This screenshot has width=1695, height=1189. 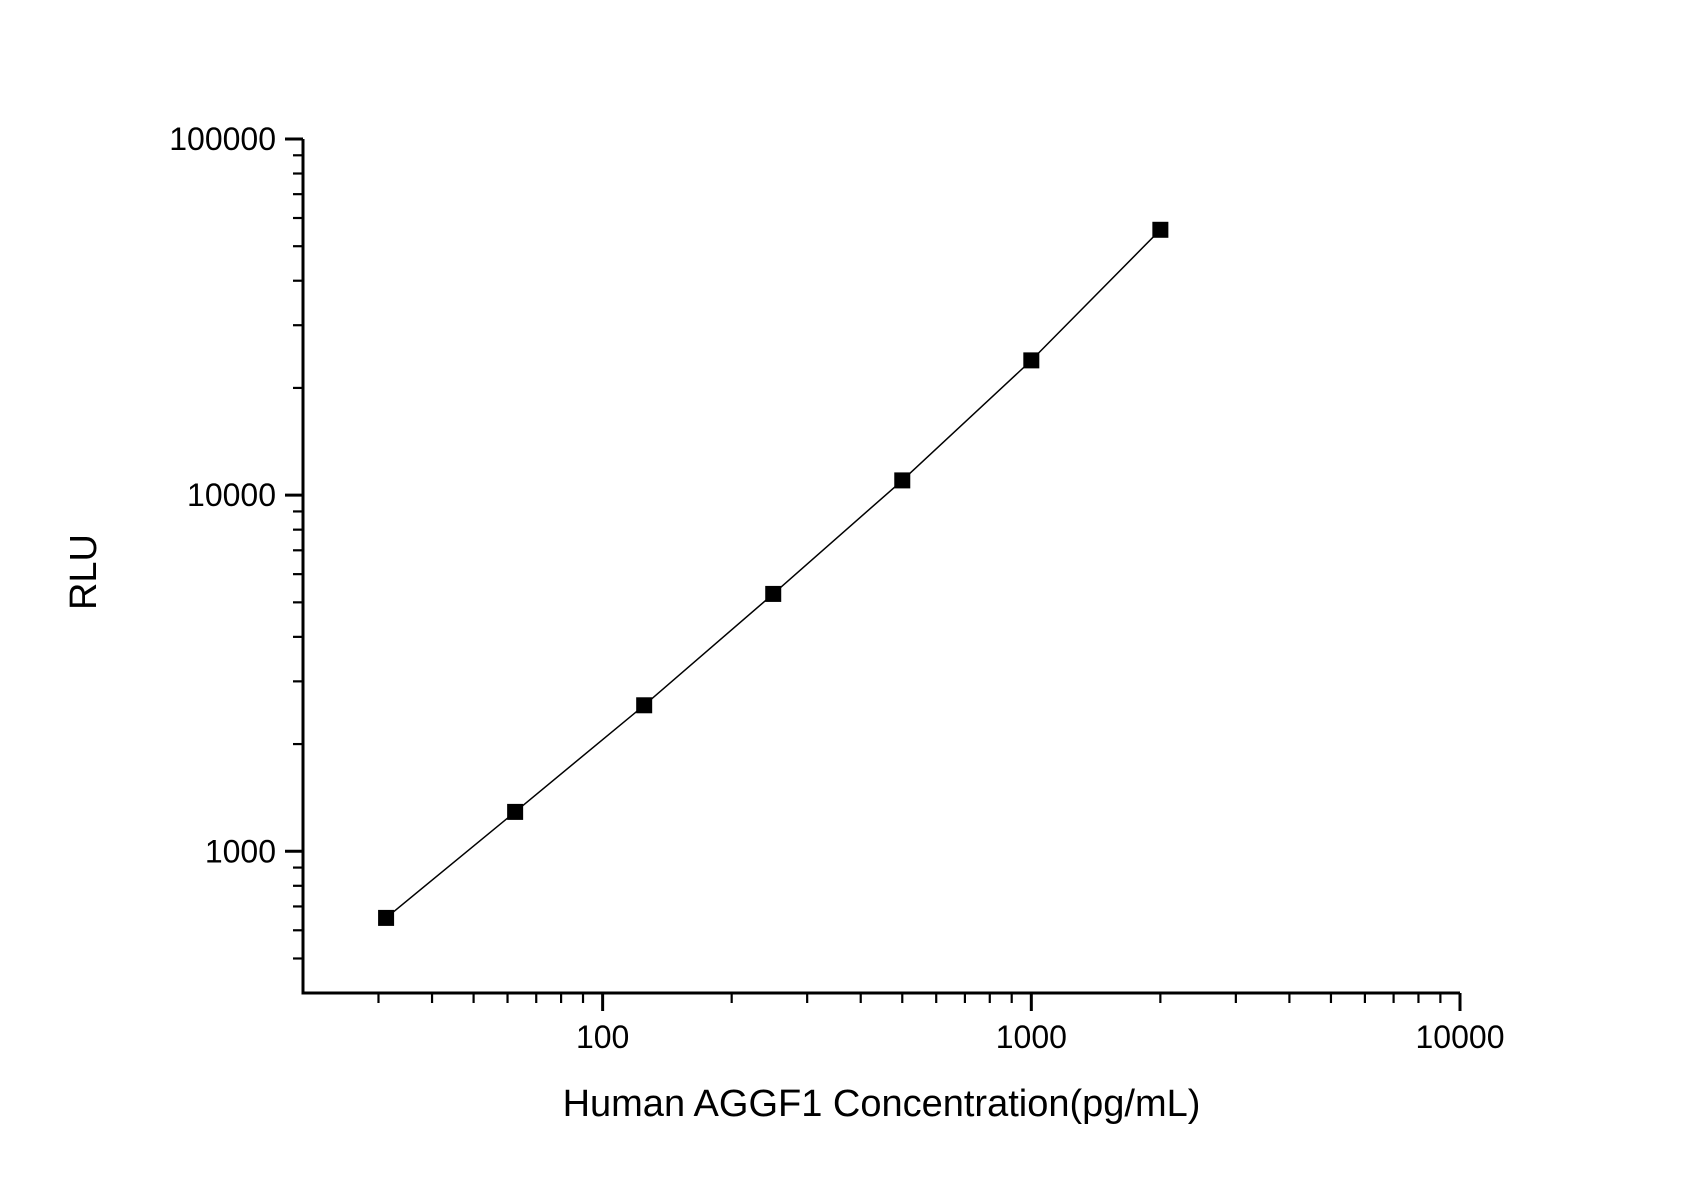 I want to click on x-tick-label: 10000, so click(x=1460, y=1037).